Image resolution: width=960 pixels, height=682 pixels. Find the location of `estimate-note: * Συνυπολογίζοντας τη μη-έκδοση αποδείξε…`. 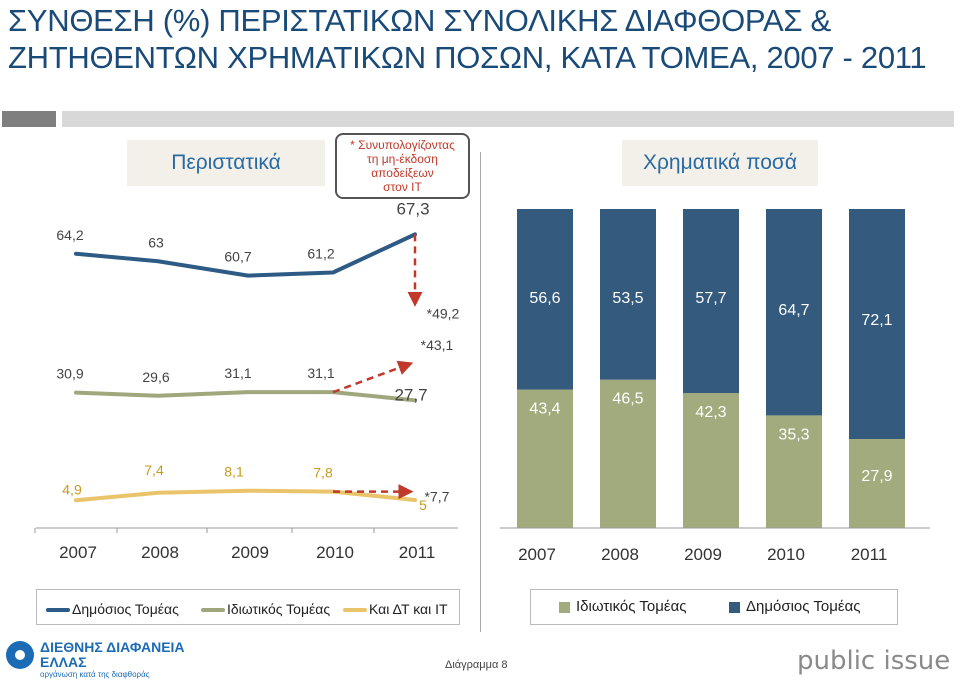

estimate-note: * Συνυπολογίζοντας τη μη-έκδοση αποδείξε… is located at coordinates (402, 166).